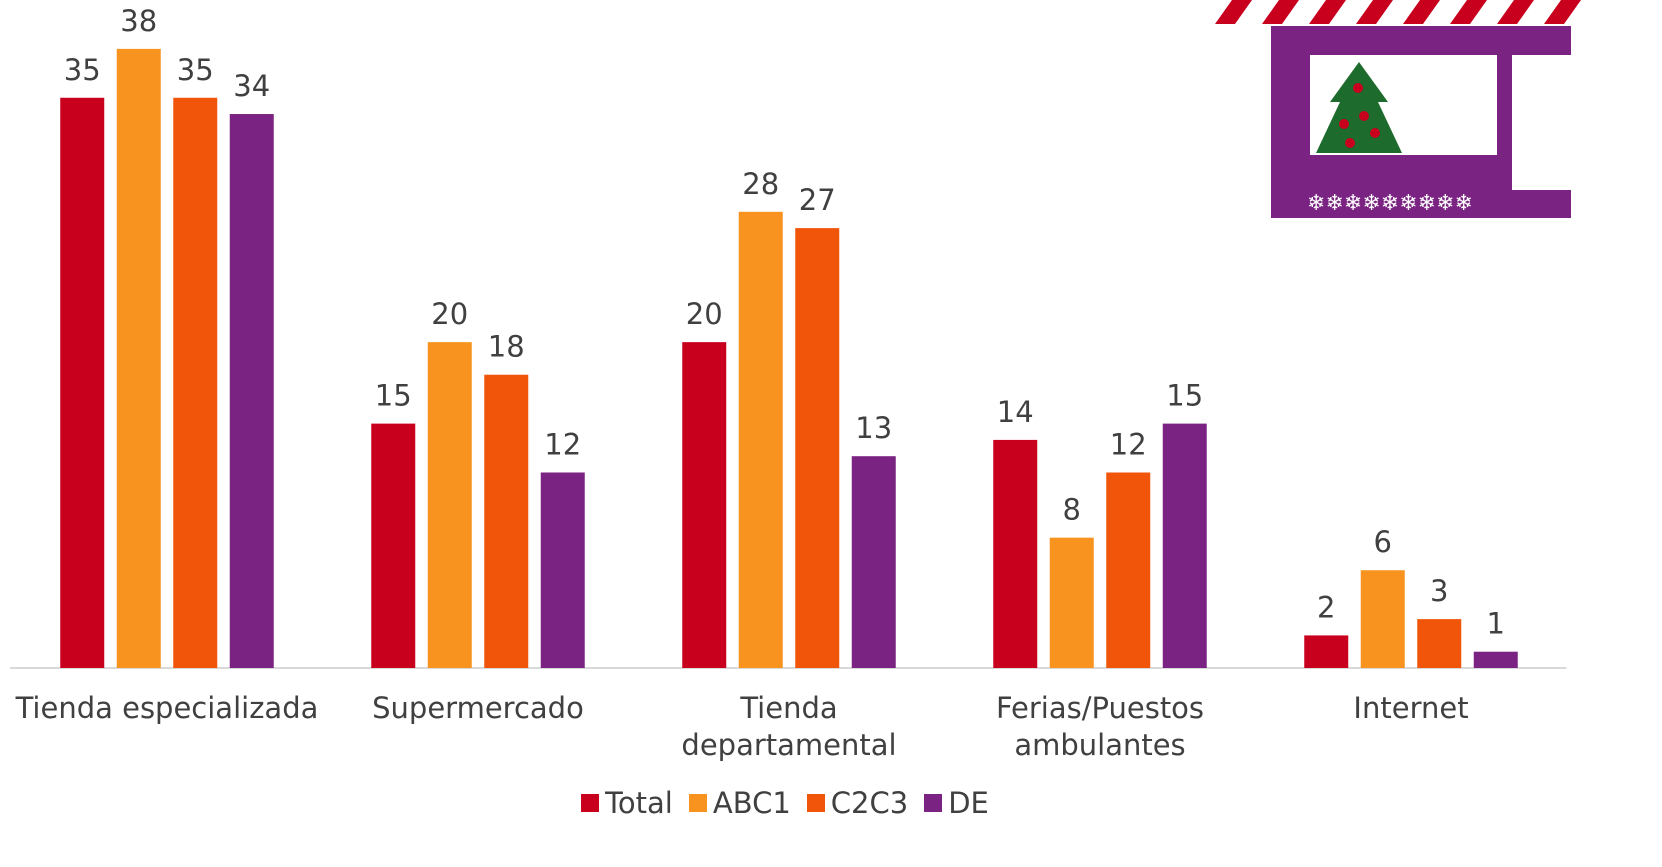  What do you see at coordinates (1326, 607) in the screenshot?
I see `value-label: 2` at bounding box center [1326, 607].